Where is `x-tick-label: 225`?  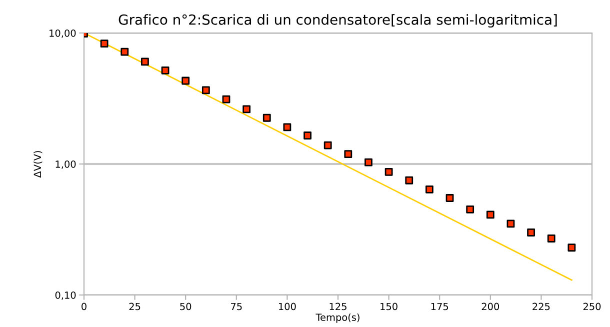 x-tick-label: 225 is located at coordinates (541, 306).